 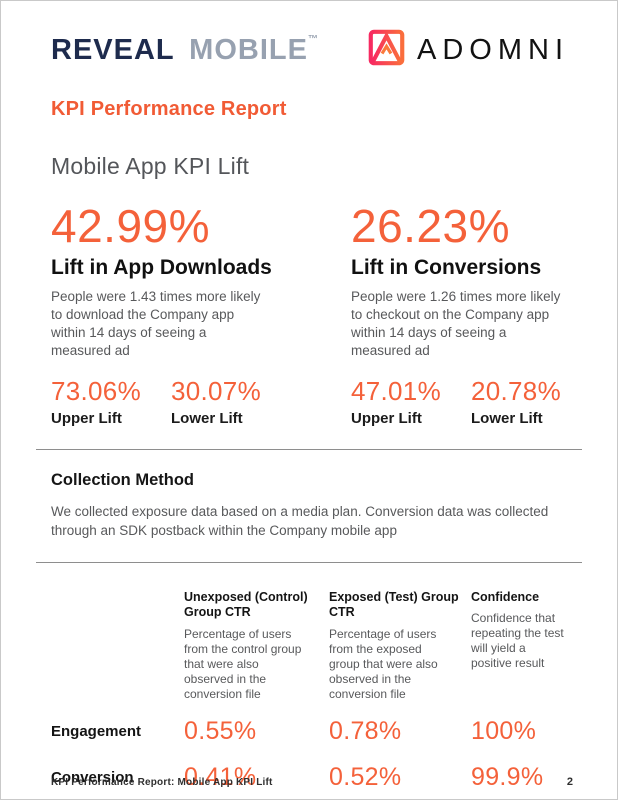 I want to click on stat-label: Lift in Conversions, so click(x=446, y=267).